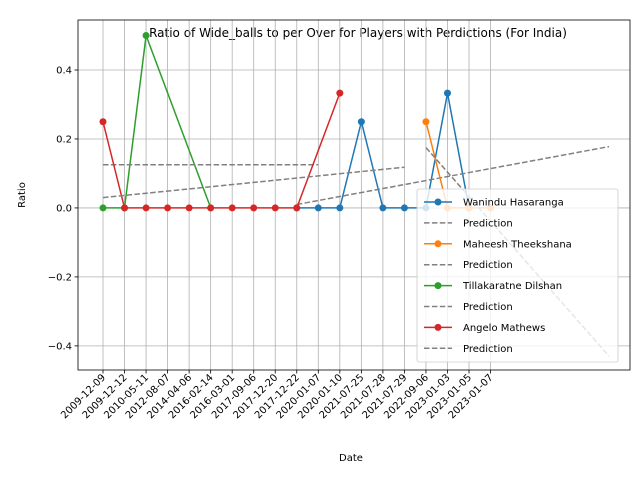 The width and height of the screenshot is (640, 480). I want to click on legend-entry: Maheesh Theekshana, so click(498, 244).